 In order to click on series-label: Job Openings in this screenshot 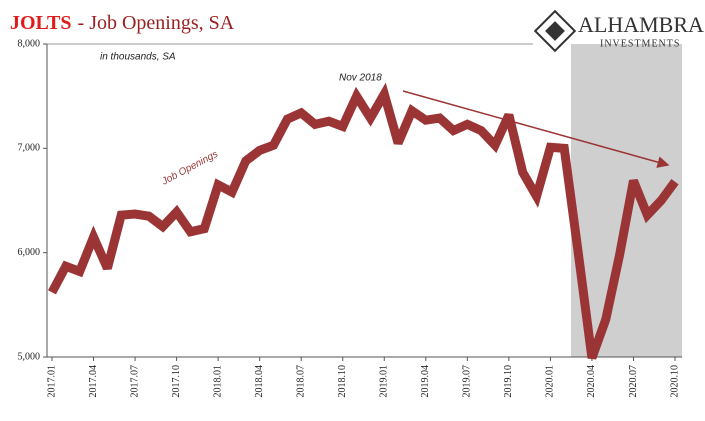, I will do `click(189, 168)`.